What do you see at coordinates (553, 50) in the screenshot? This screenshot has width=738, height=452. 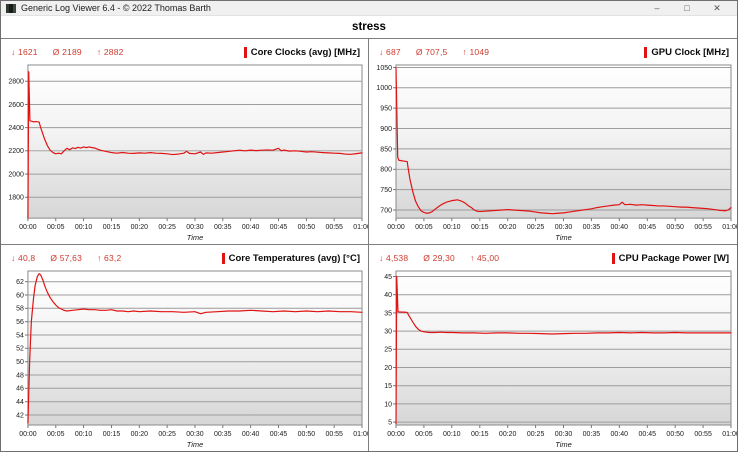 I see `stats-row: ↓ 687 Ø 707,5 ↑ 1049 GPU Clock [MHz]` at bounding box center [553, 50].